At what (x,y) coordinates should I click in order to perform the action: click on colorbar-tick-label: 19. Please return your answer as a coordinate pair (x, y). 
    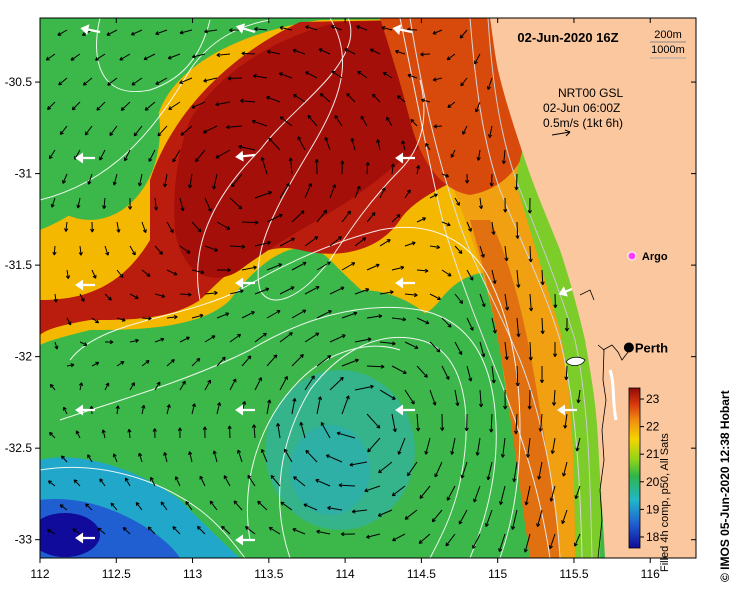
    Looking at the image, I should click on (653, 509).